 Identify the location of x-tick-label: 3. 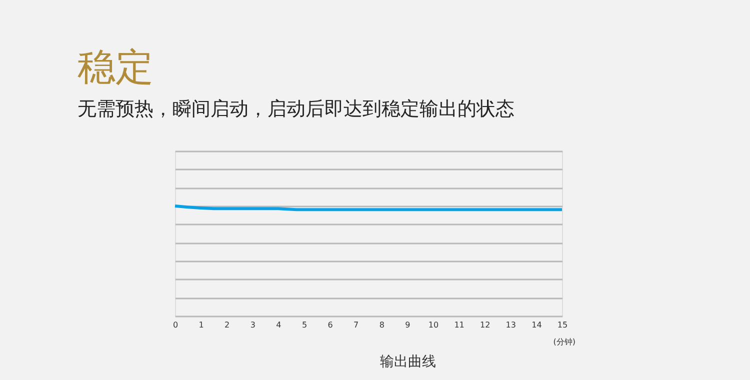
(253, 325).